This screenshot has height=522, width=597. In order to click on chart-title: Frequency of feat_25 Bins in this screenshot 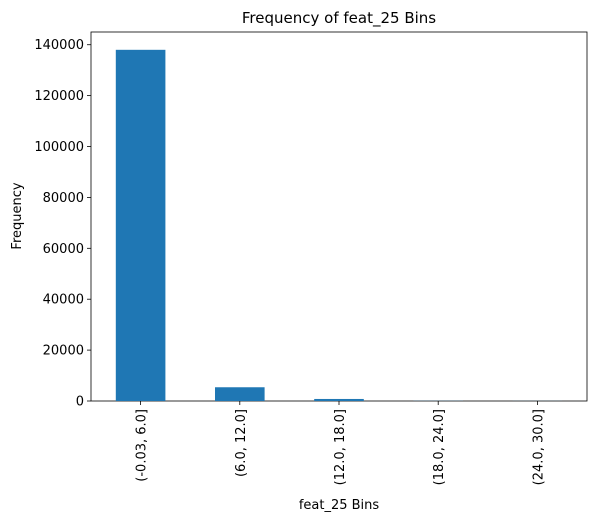, I will do `click(339, 18)`.